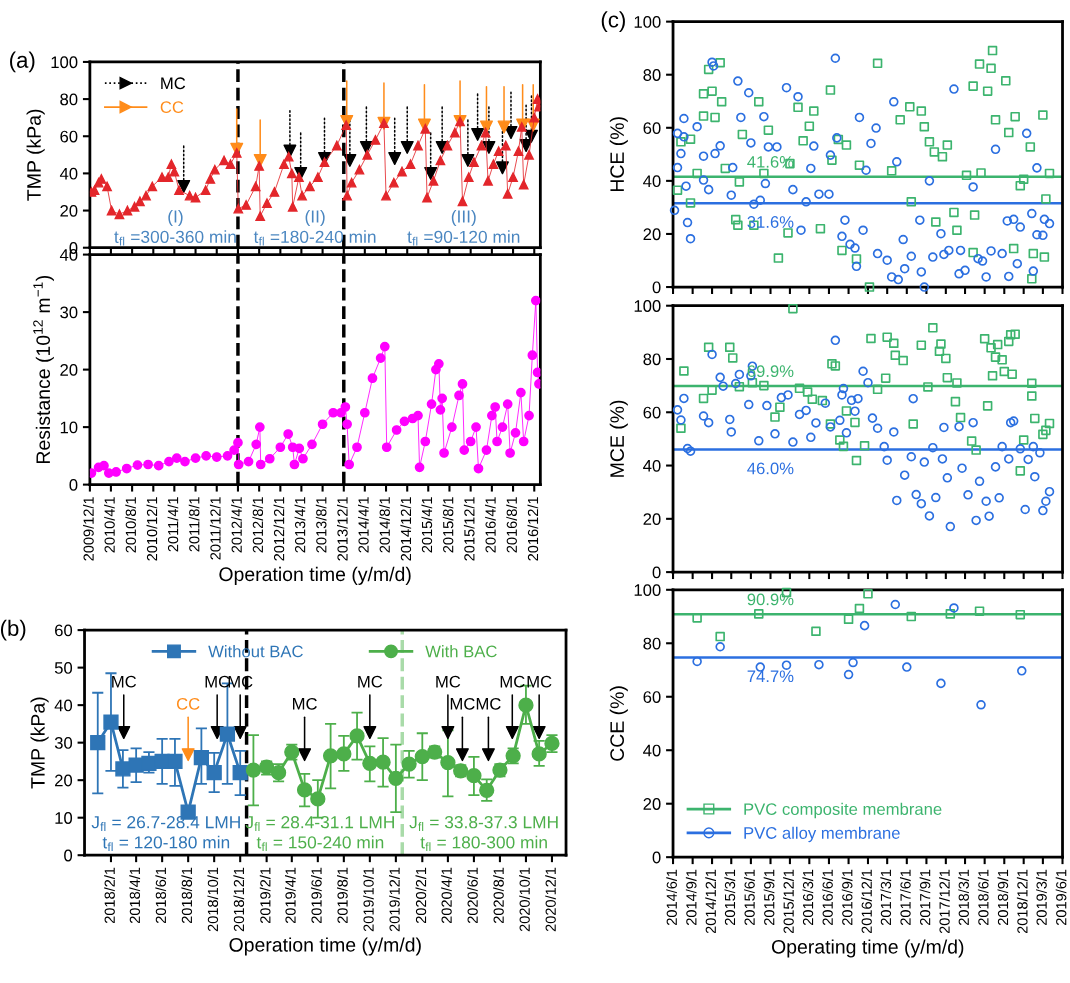  What do you see at coordinates (152, 529) in the screenshot?
I see `x-tick-label: 2010/12/1` at bounding box center [152, 529].